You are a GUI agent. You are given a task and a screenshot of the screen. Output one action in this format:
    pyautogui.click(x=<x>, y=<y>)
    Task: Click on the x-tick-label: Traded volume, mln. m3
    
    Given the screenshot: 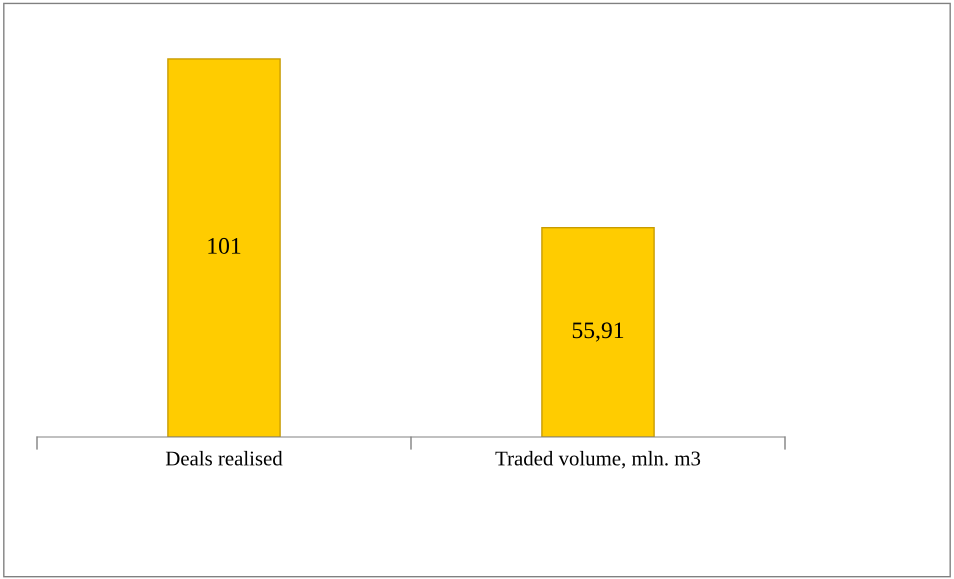 What is the action you would take?
    pyautogui.click(x=597, y=459)
    